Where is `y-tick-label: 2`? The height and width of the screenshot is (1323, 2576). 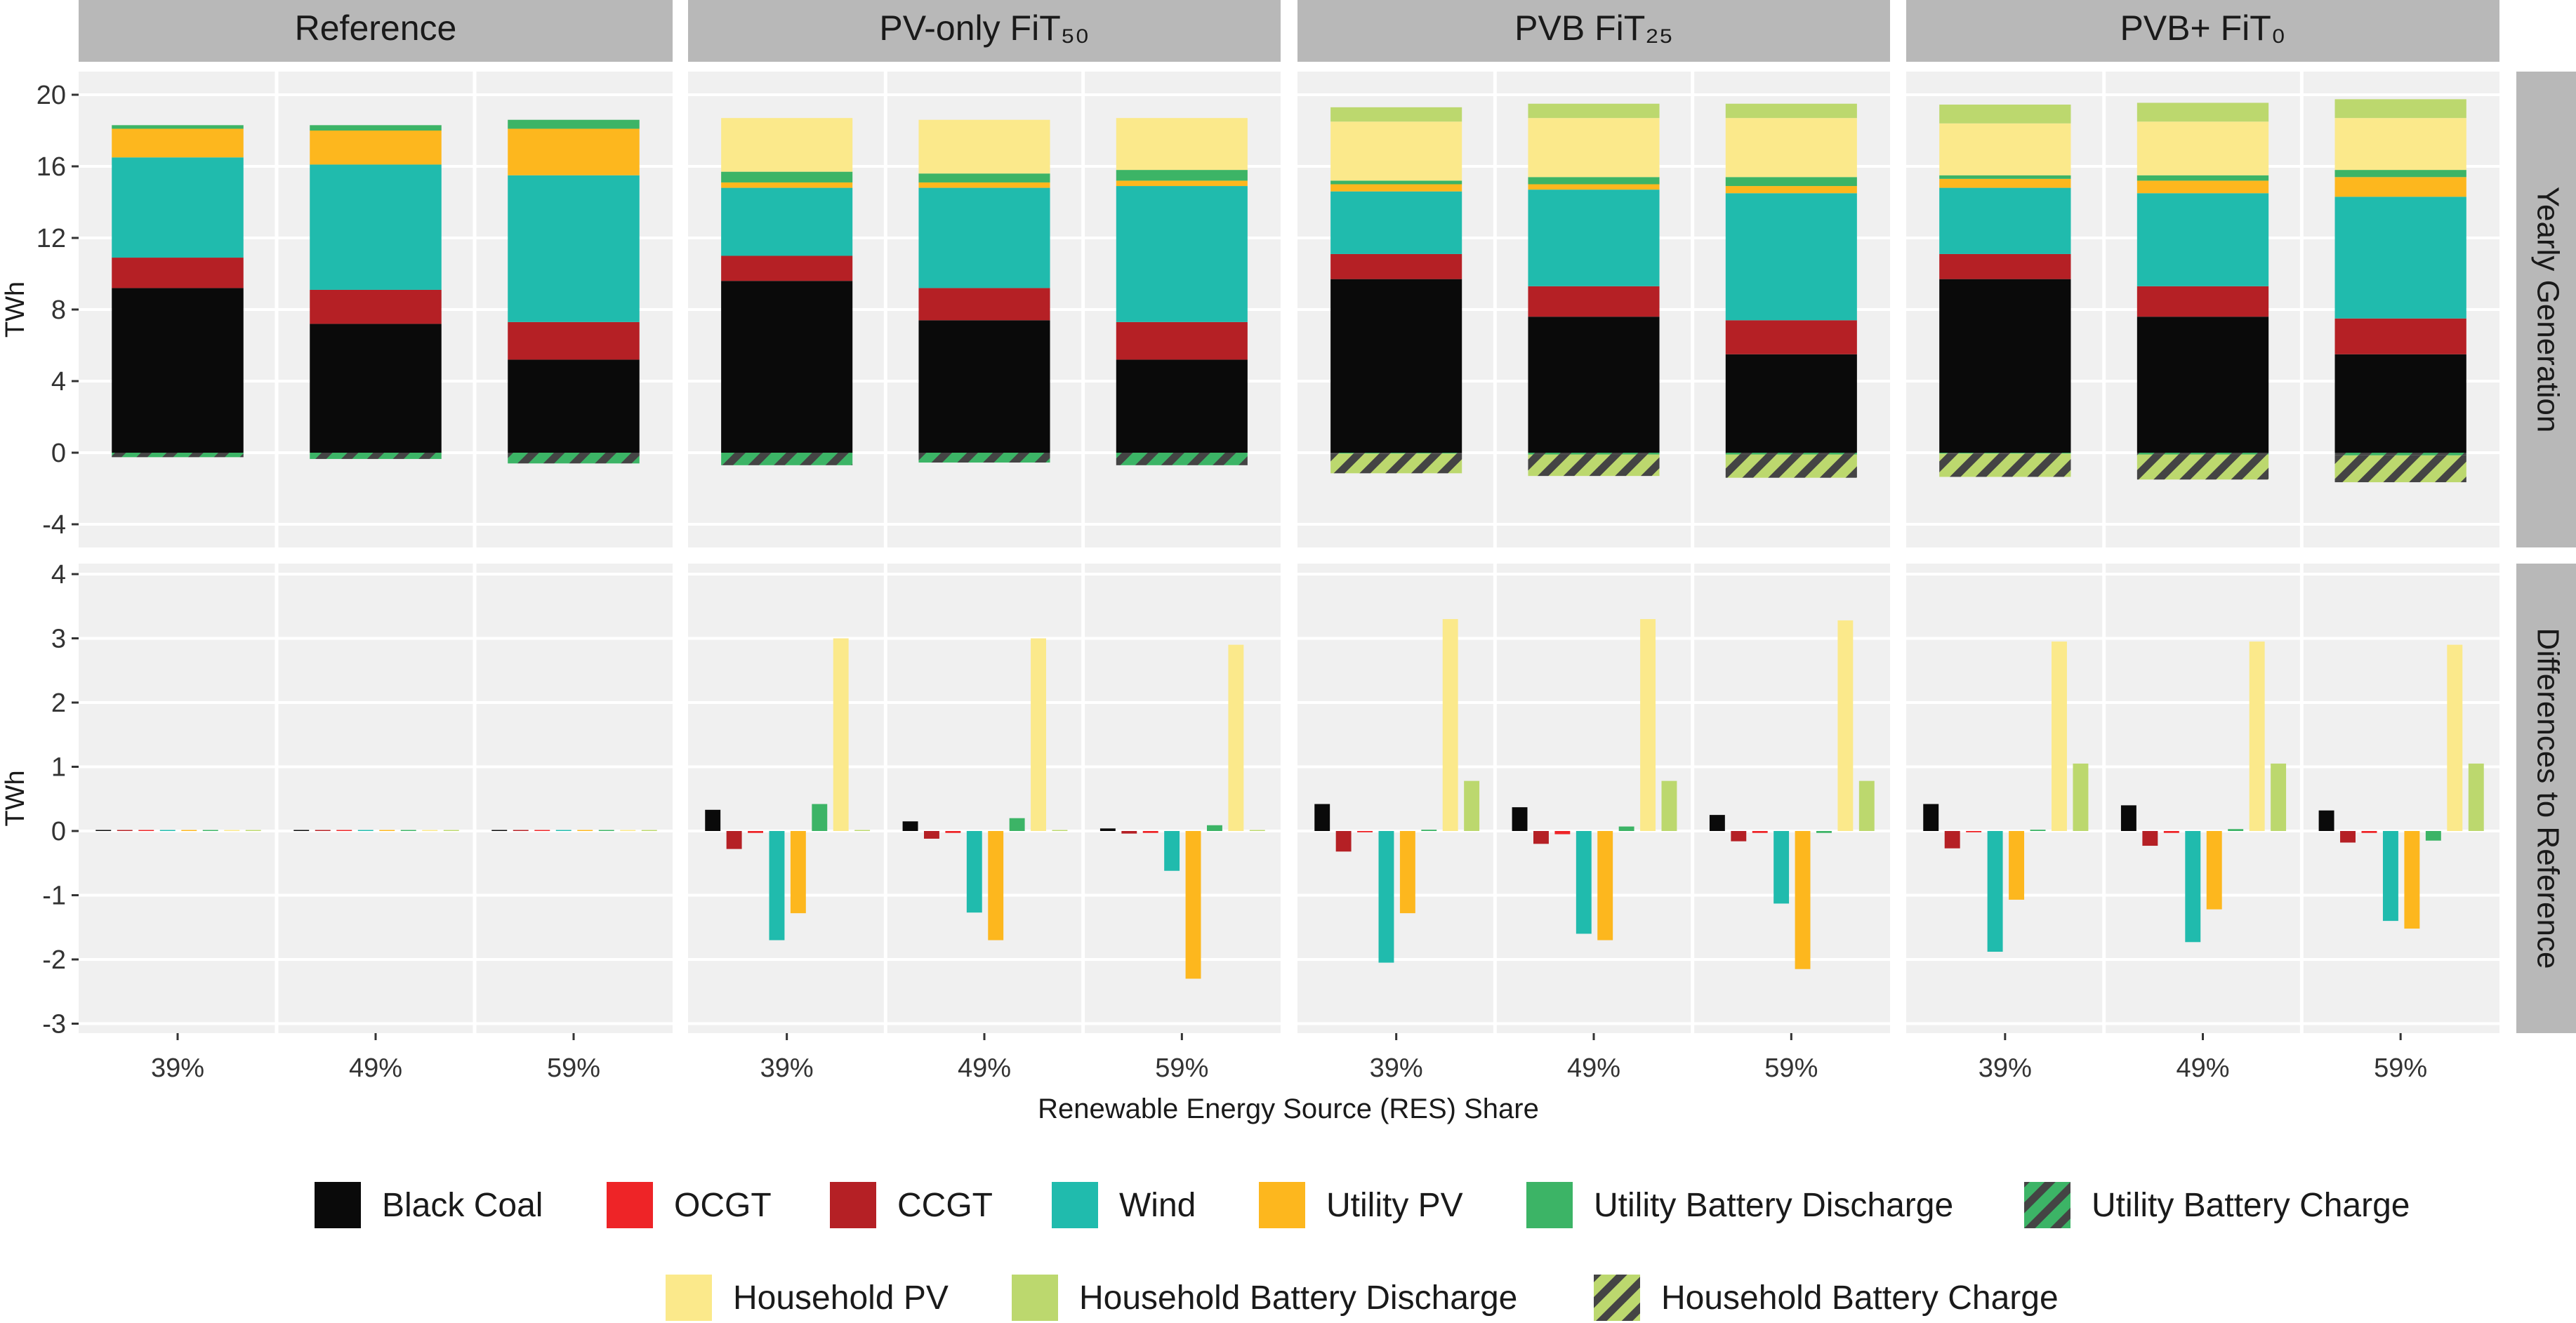
y-tick-label: 2 is located at coordinates (58, 703).